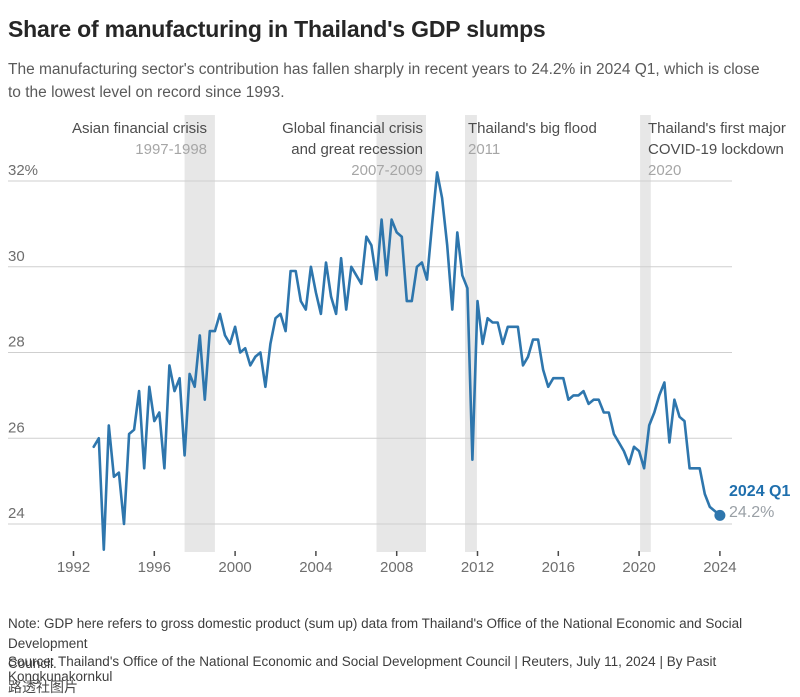  Describe the element at coordinates (532, 139) in the screenshot. I see `annotation-big-flood: Thailand's big flood 2011` at that location.